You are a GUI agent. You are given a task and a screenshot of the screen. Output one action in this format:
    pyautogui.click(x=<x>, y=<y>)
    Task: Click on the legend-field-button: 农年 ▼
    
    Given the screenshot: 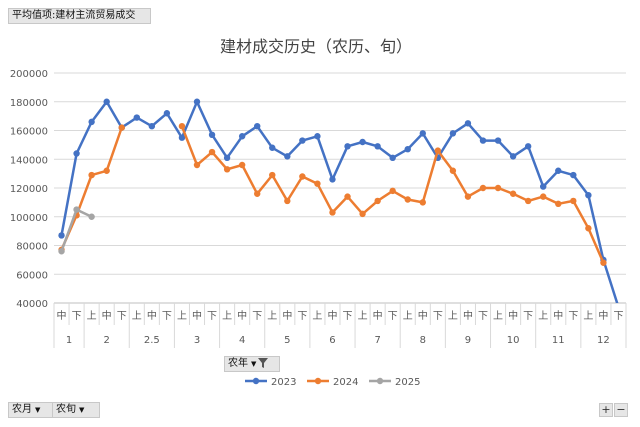 What is the action you would take?
    pyautogui.click(x=252, y=364)
    